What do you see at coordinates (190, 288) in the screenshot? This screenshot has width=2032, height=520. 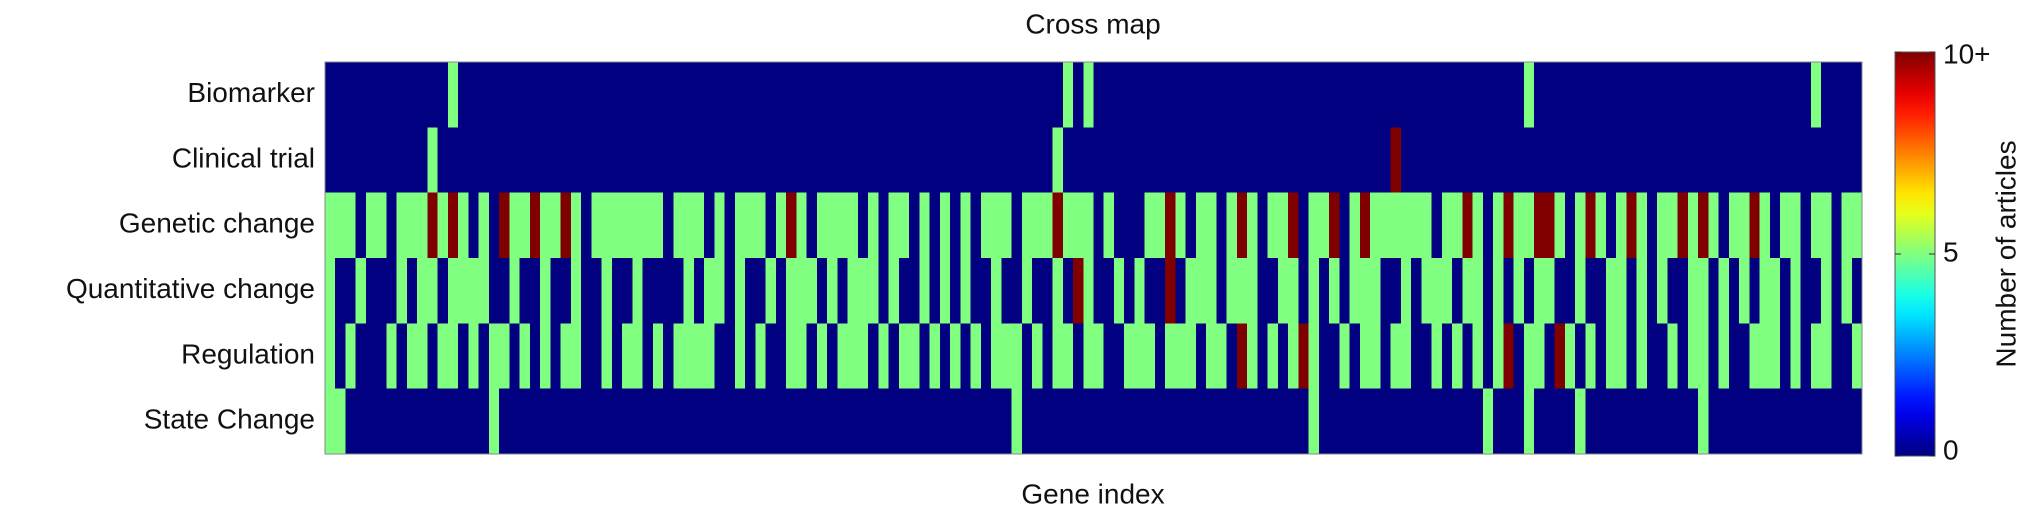 I see `y-tick-label: Quantitative change` at bounding box center [190, 288].